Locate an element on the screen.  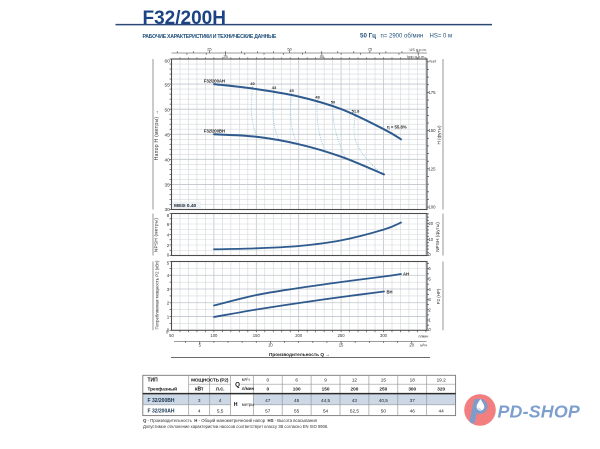
svg-text: AH is located at coordinates (406, 274).